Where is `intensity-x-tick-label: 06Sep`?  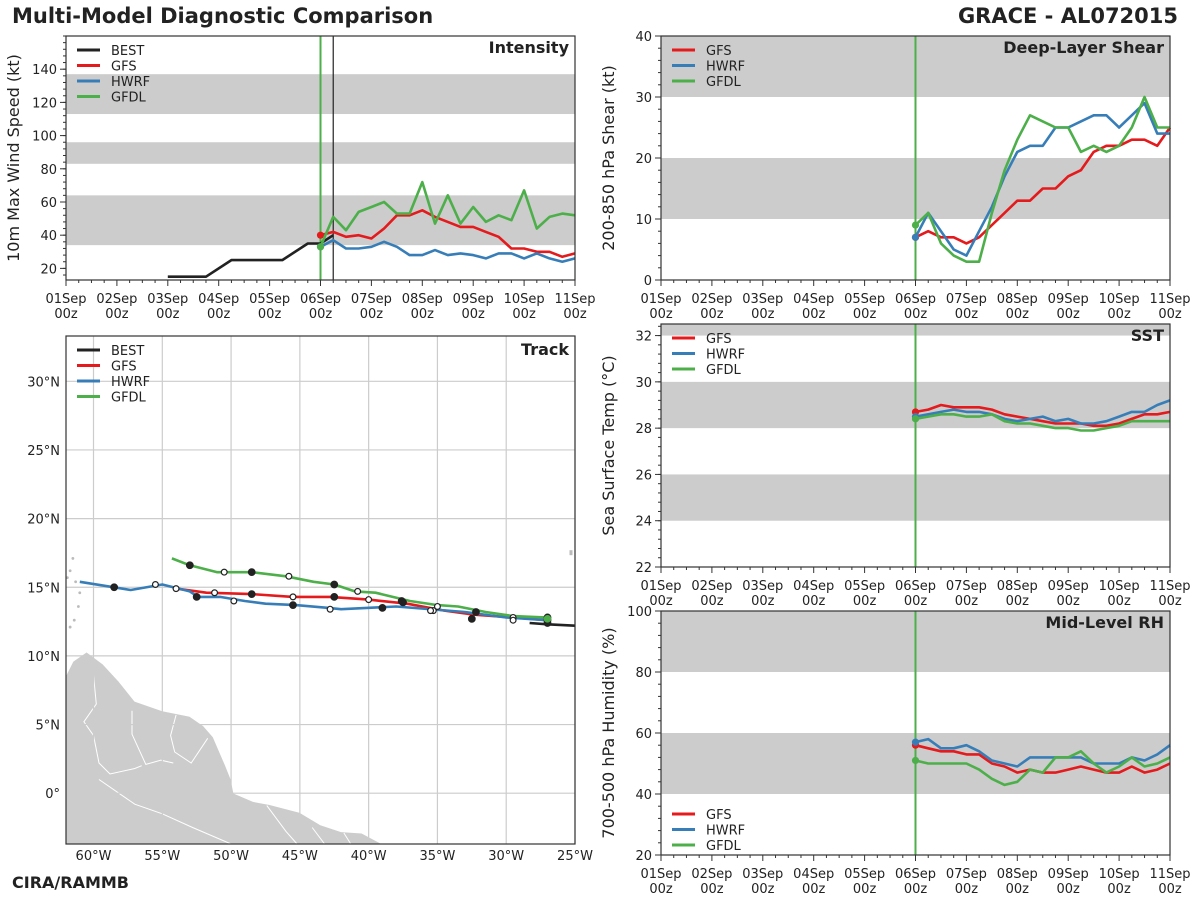
intensity-x-tick-label: 06Sep is located at coordinates (320, 299).